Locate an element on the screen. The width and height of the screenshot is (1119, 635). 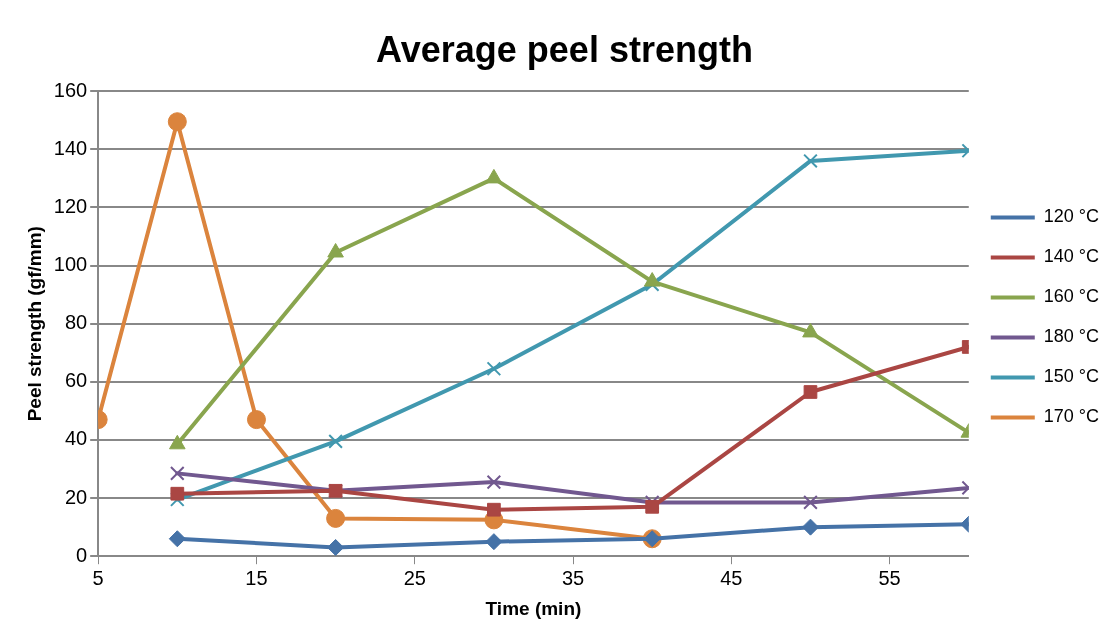
x-tick-label: 25 is located at coordinates (414, 577).